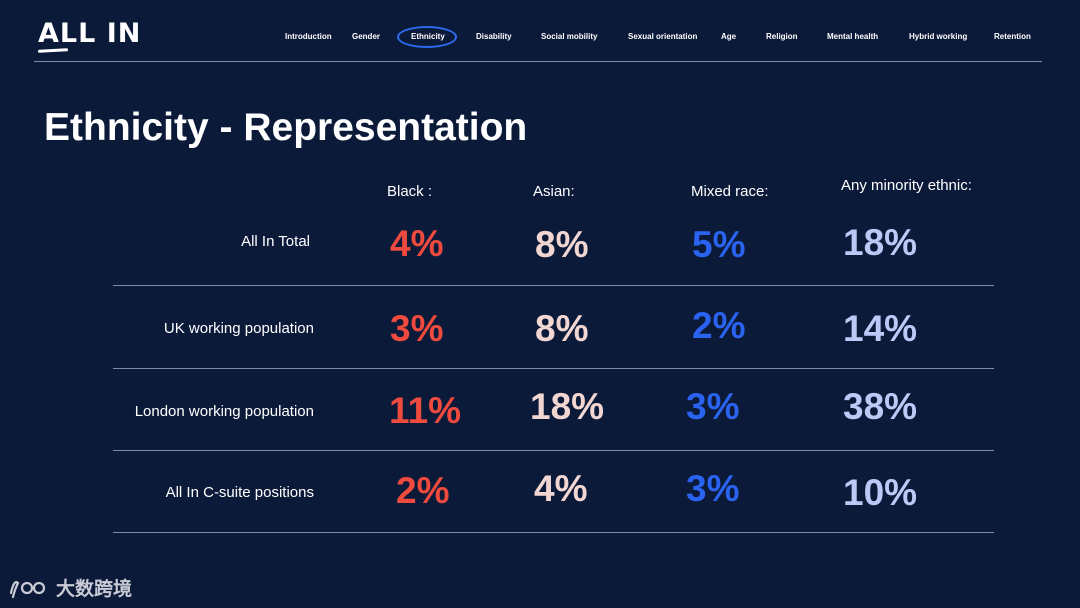 Image resolution: width=1080 pixels, height=608 pixels. I want to click on nav-item-age: Age, so click(729, 36).